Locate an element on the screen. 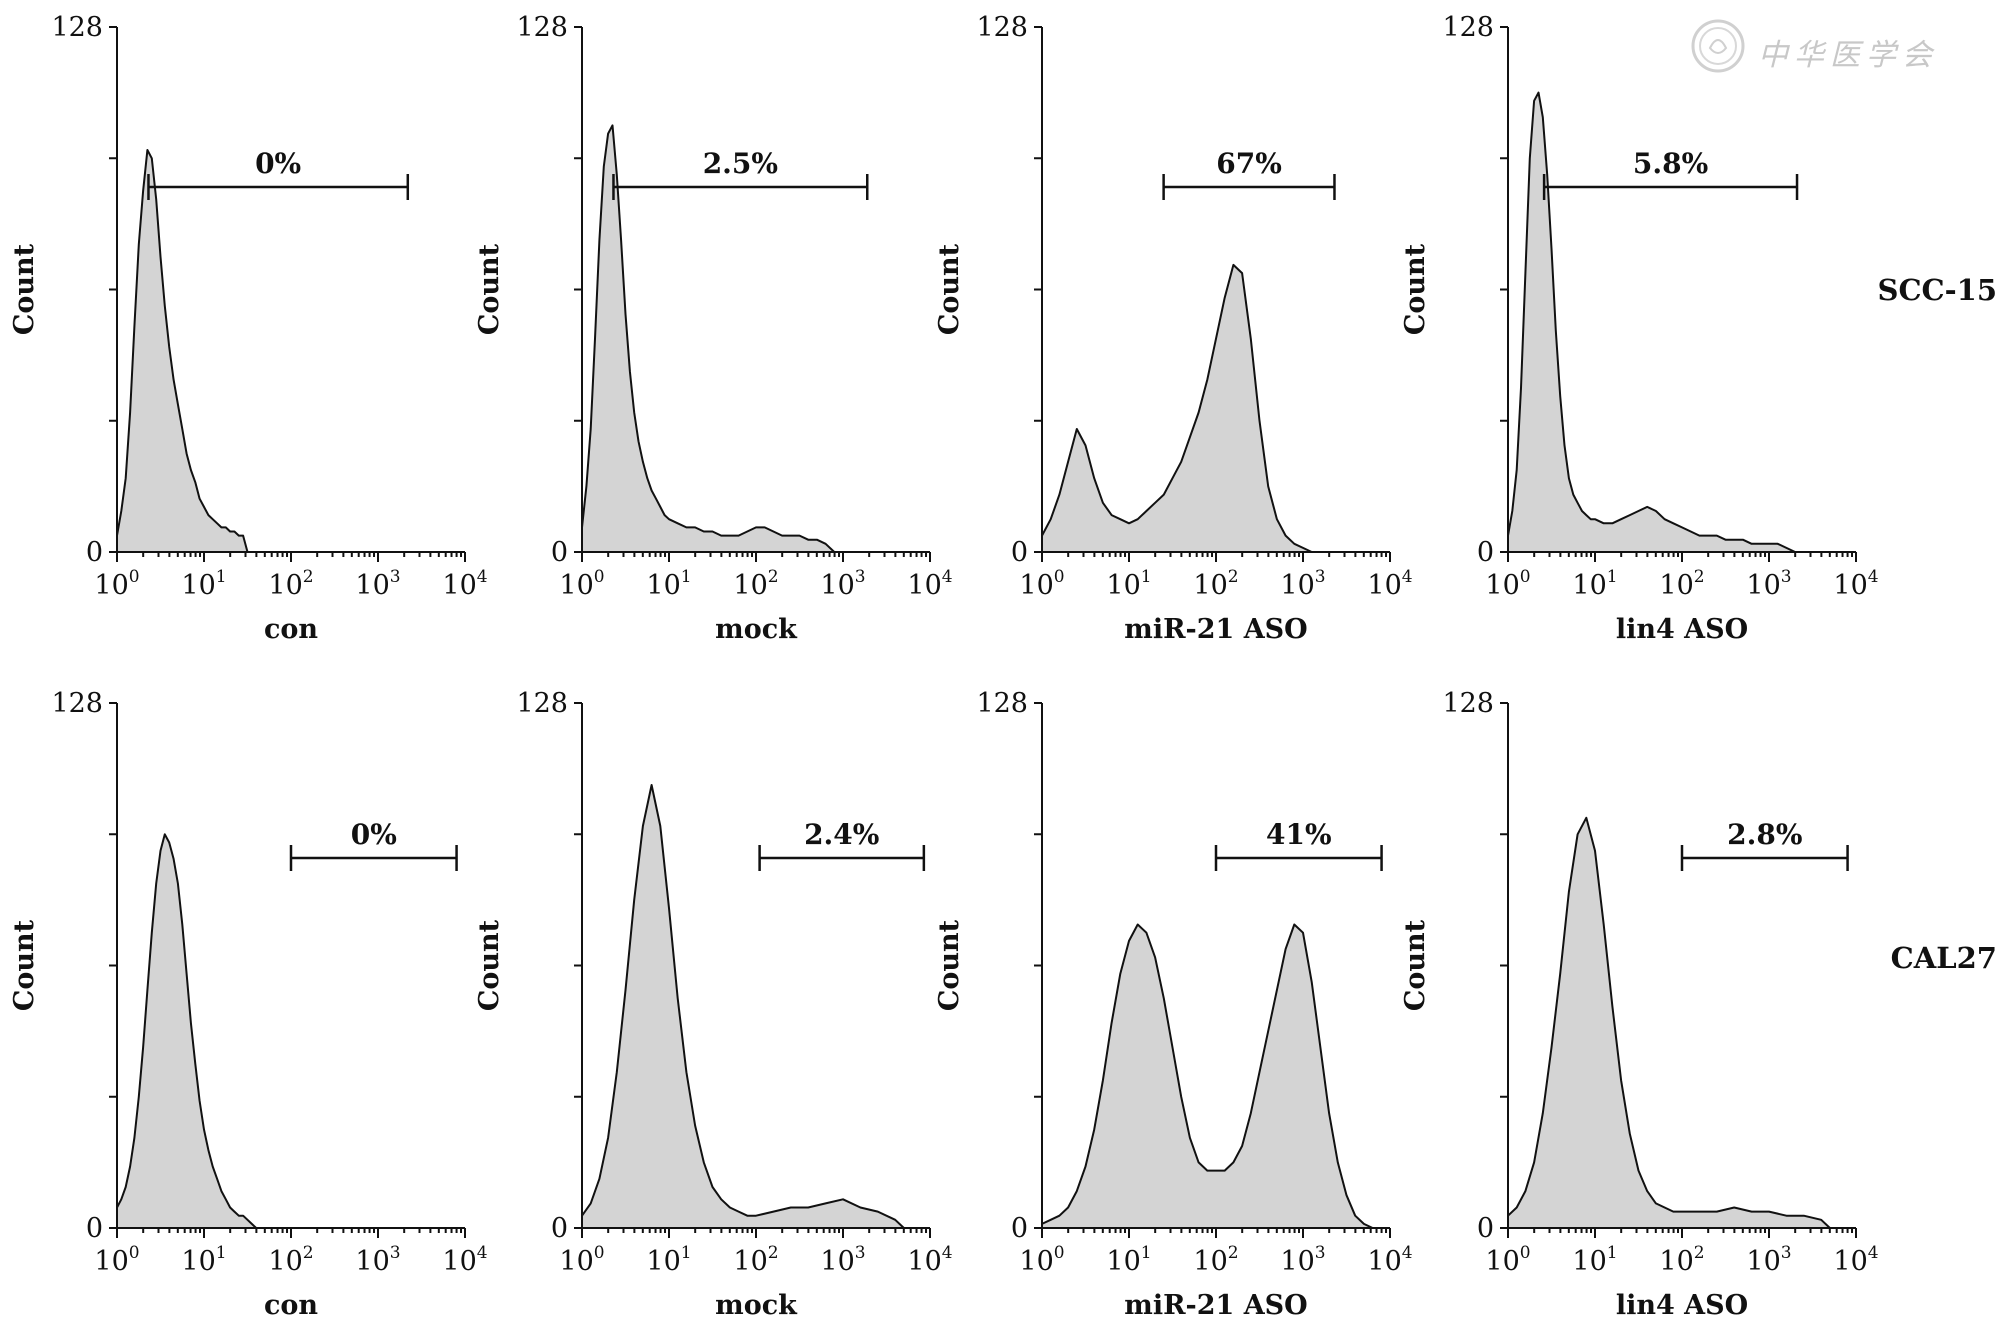 This screenshot has width=2009, height=1328. histogram-panel-scc-15-mir-21-aso: 0 128 100 10¹ 10² 10³ 10⁴ miR-21 ASO Count 67% is located at coordinates (1173, 328).